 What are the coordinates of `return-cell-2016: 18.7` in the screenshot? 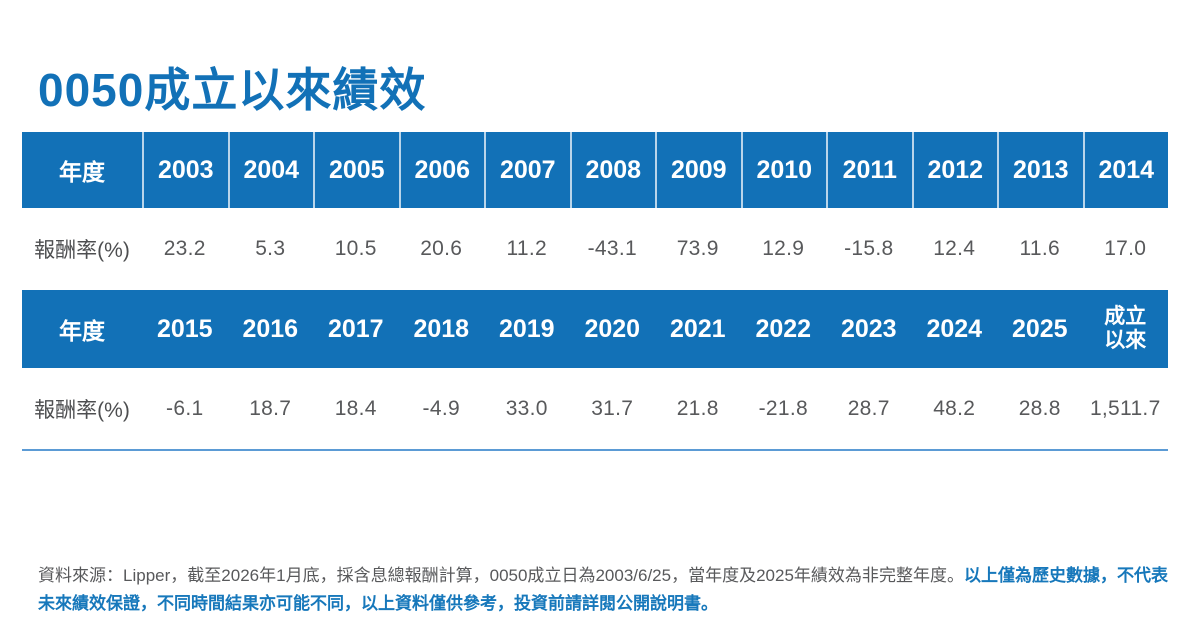 It's located at (270, 408).